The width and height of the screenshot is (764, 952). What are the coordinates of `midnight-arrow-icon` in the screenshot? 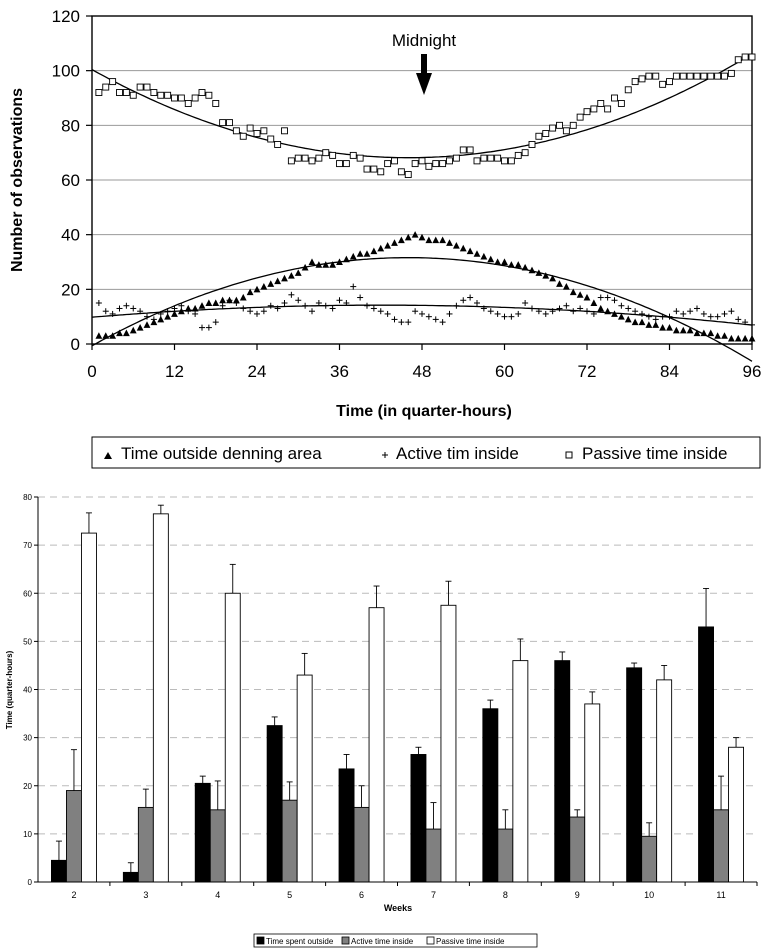 It's located at (424, 74).